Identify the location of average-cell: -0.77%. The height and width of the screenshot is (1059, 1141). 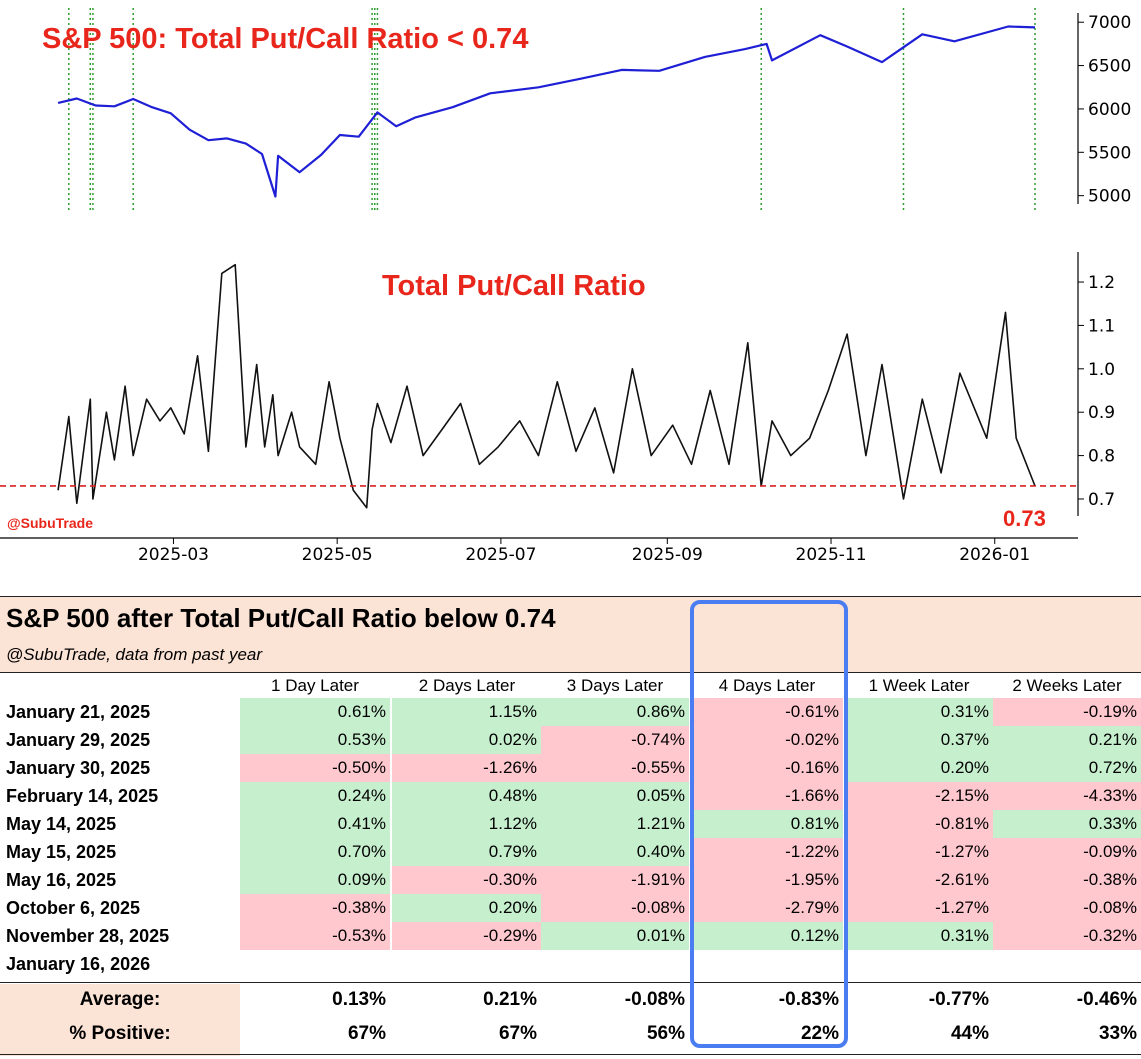
(958, 999).